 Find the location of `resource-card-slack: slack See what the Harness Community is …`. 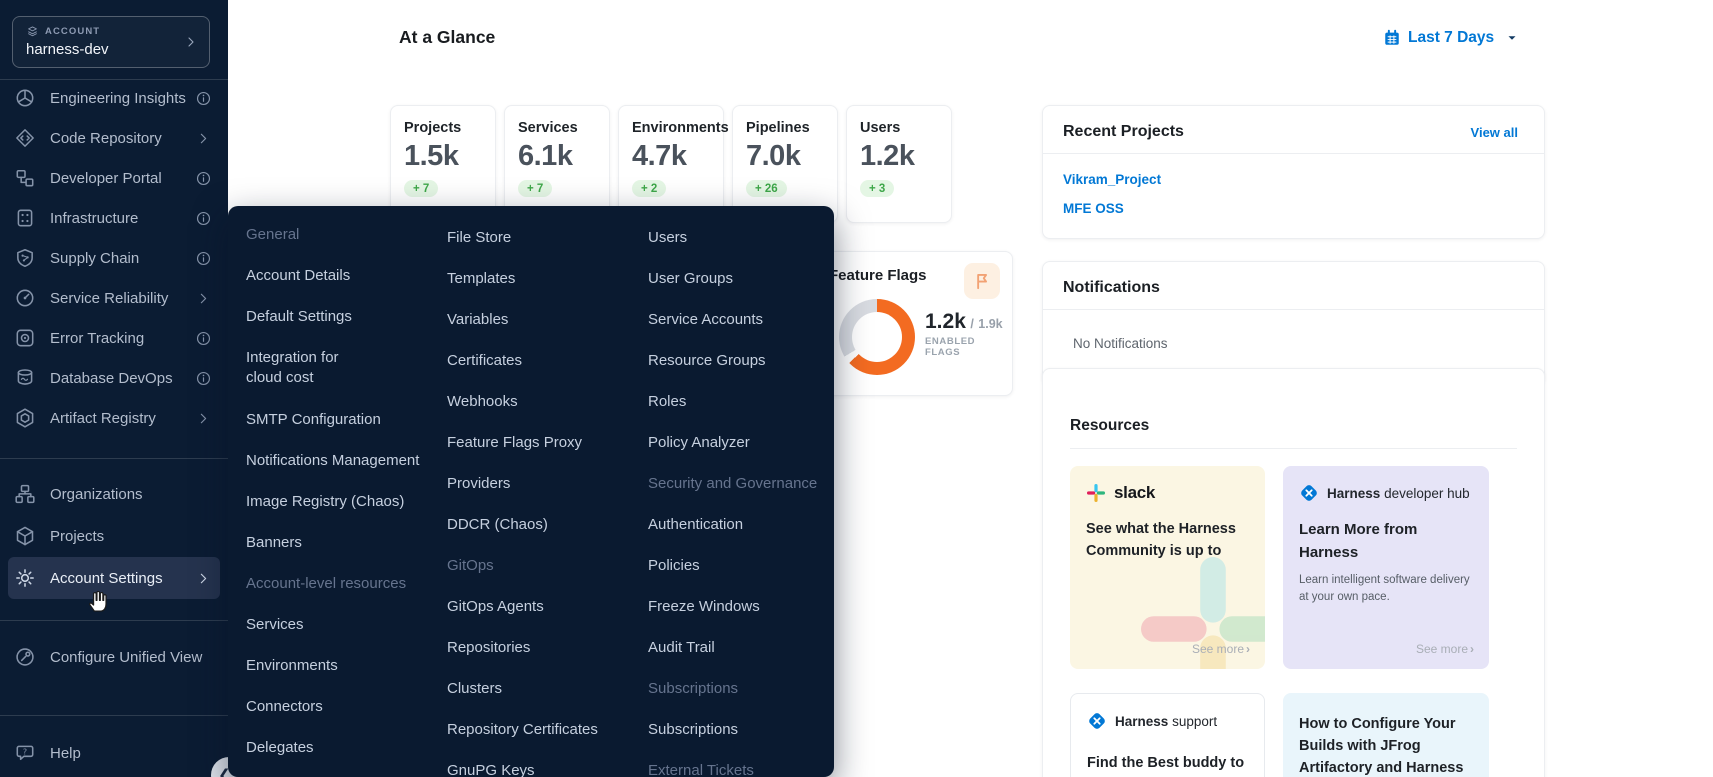

resource-card-slack: slack See what the Harness Community is … is located at coordinates (1167, 567).